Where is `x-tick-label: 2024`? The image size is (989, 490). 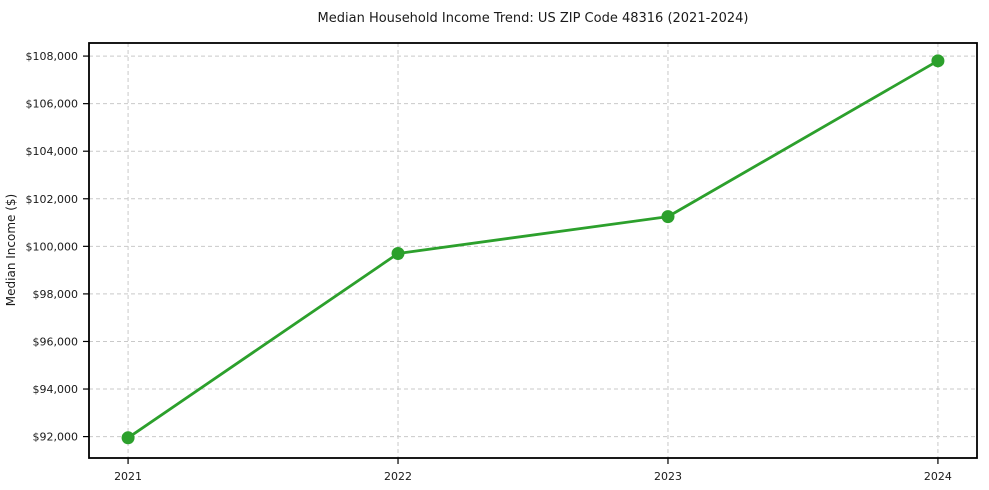
x-tick-label: 2024 is located at coordinates (938, 476).